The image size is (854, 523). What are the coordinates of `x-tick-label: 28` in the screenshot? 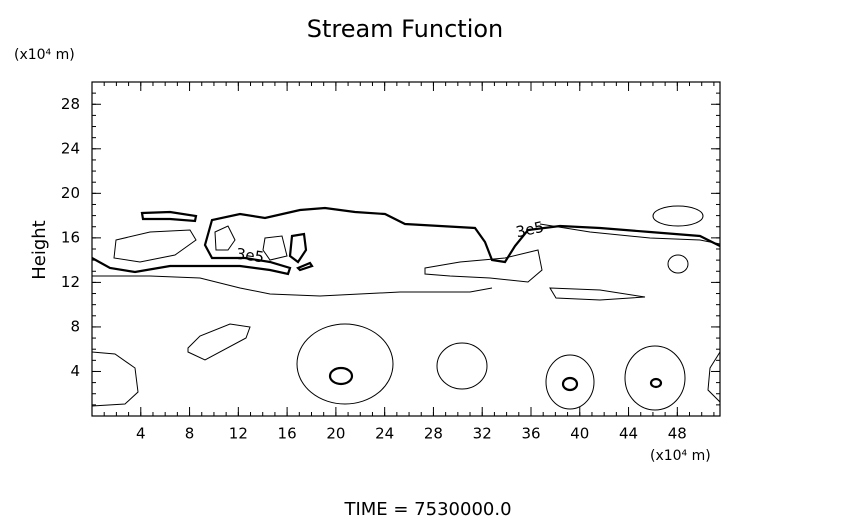 It's located at (433, 434).